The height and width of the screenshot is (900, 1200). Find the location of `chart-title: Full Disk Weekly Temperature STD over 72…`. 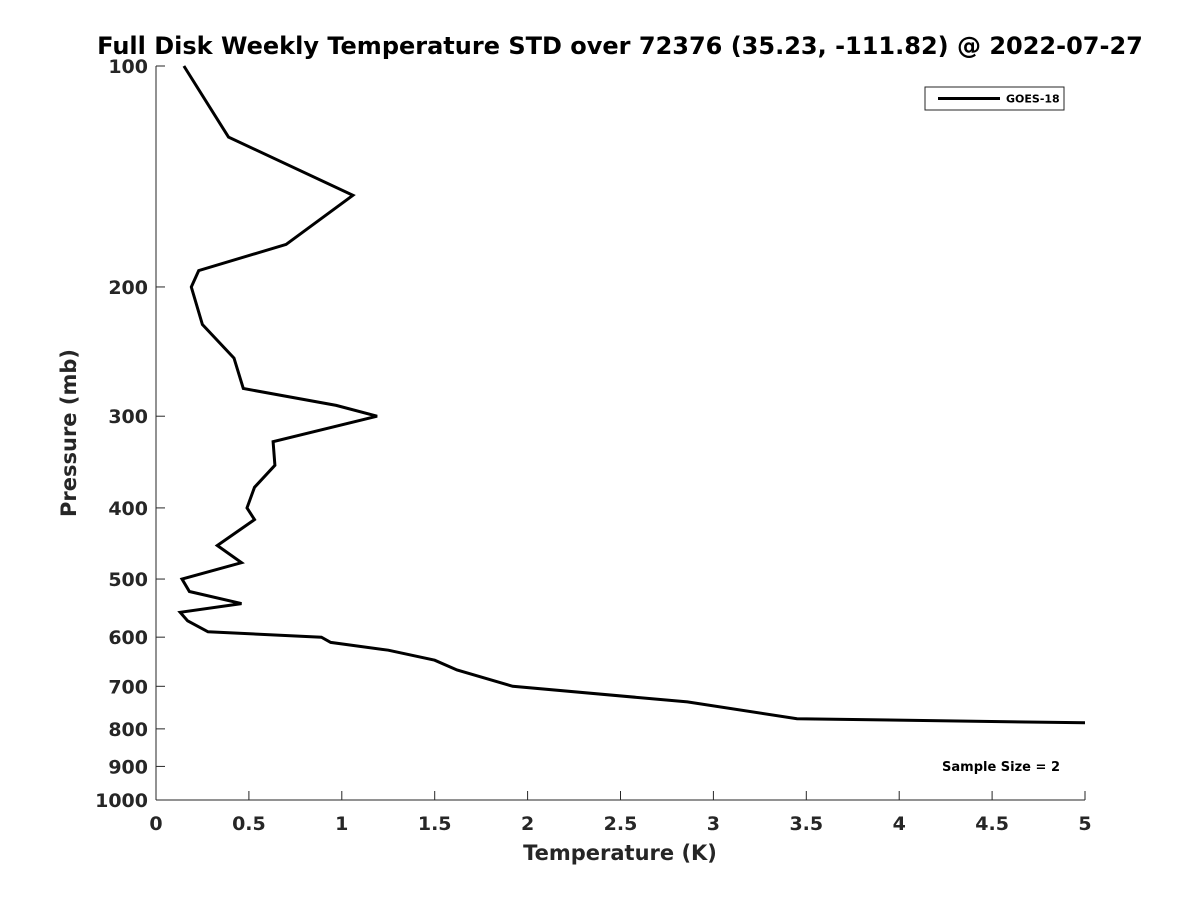

chart-title: Full Disk Weekly Temperature STD over 72… is located at coordinates (620, 46).